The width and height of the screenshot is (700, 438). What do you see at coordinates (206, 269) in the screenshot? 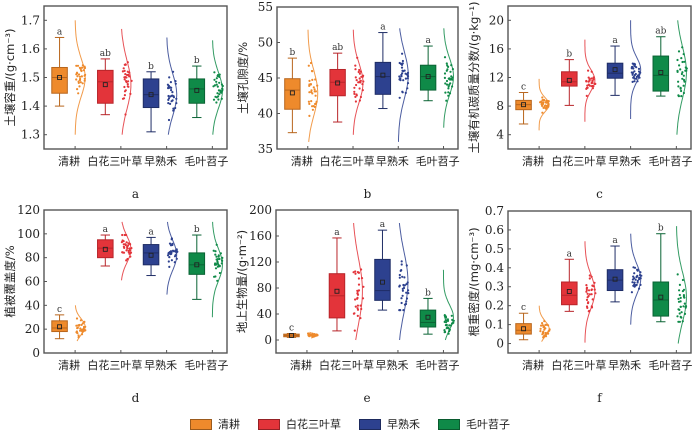
I see `series-3: b` at bounding box center [206, 269].